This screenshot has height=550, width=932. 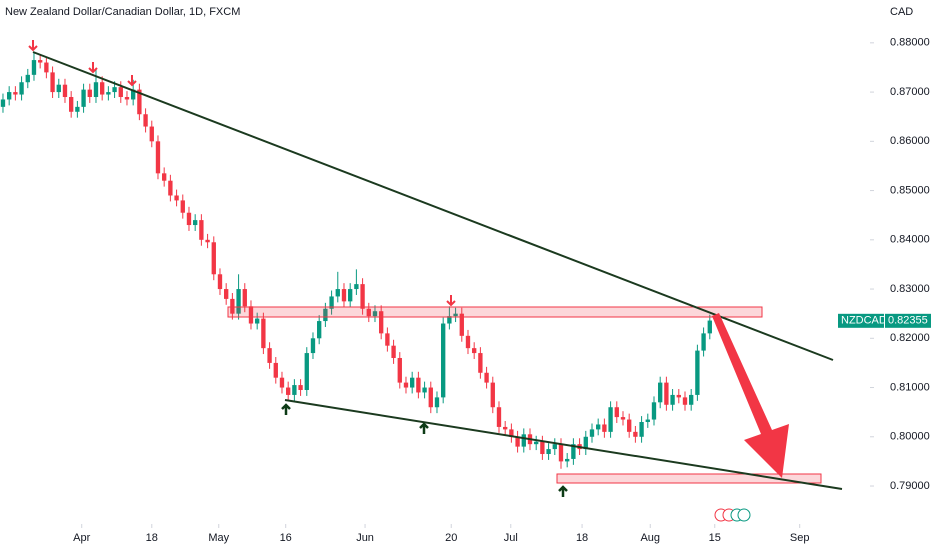 I want to click on last-price-value: 0.82355, so click(x=908, y=321).